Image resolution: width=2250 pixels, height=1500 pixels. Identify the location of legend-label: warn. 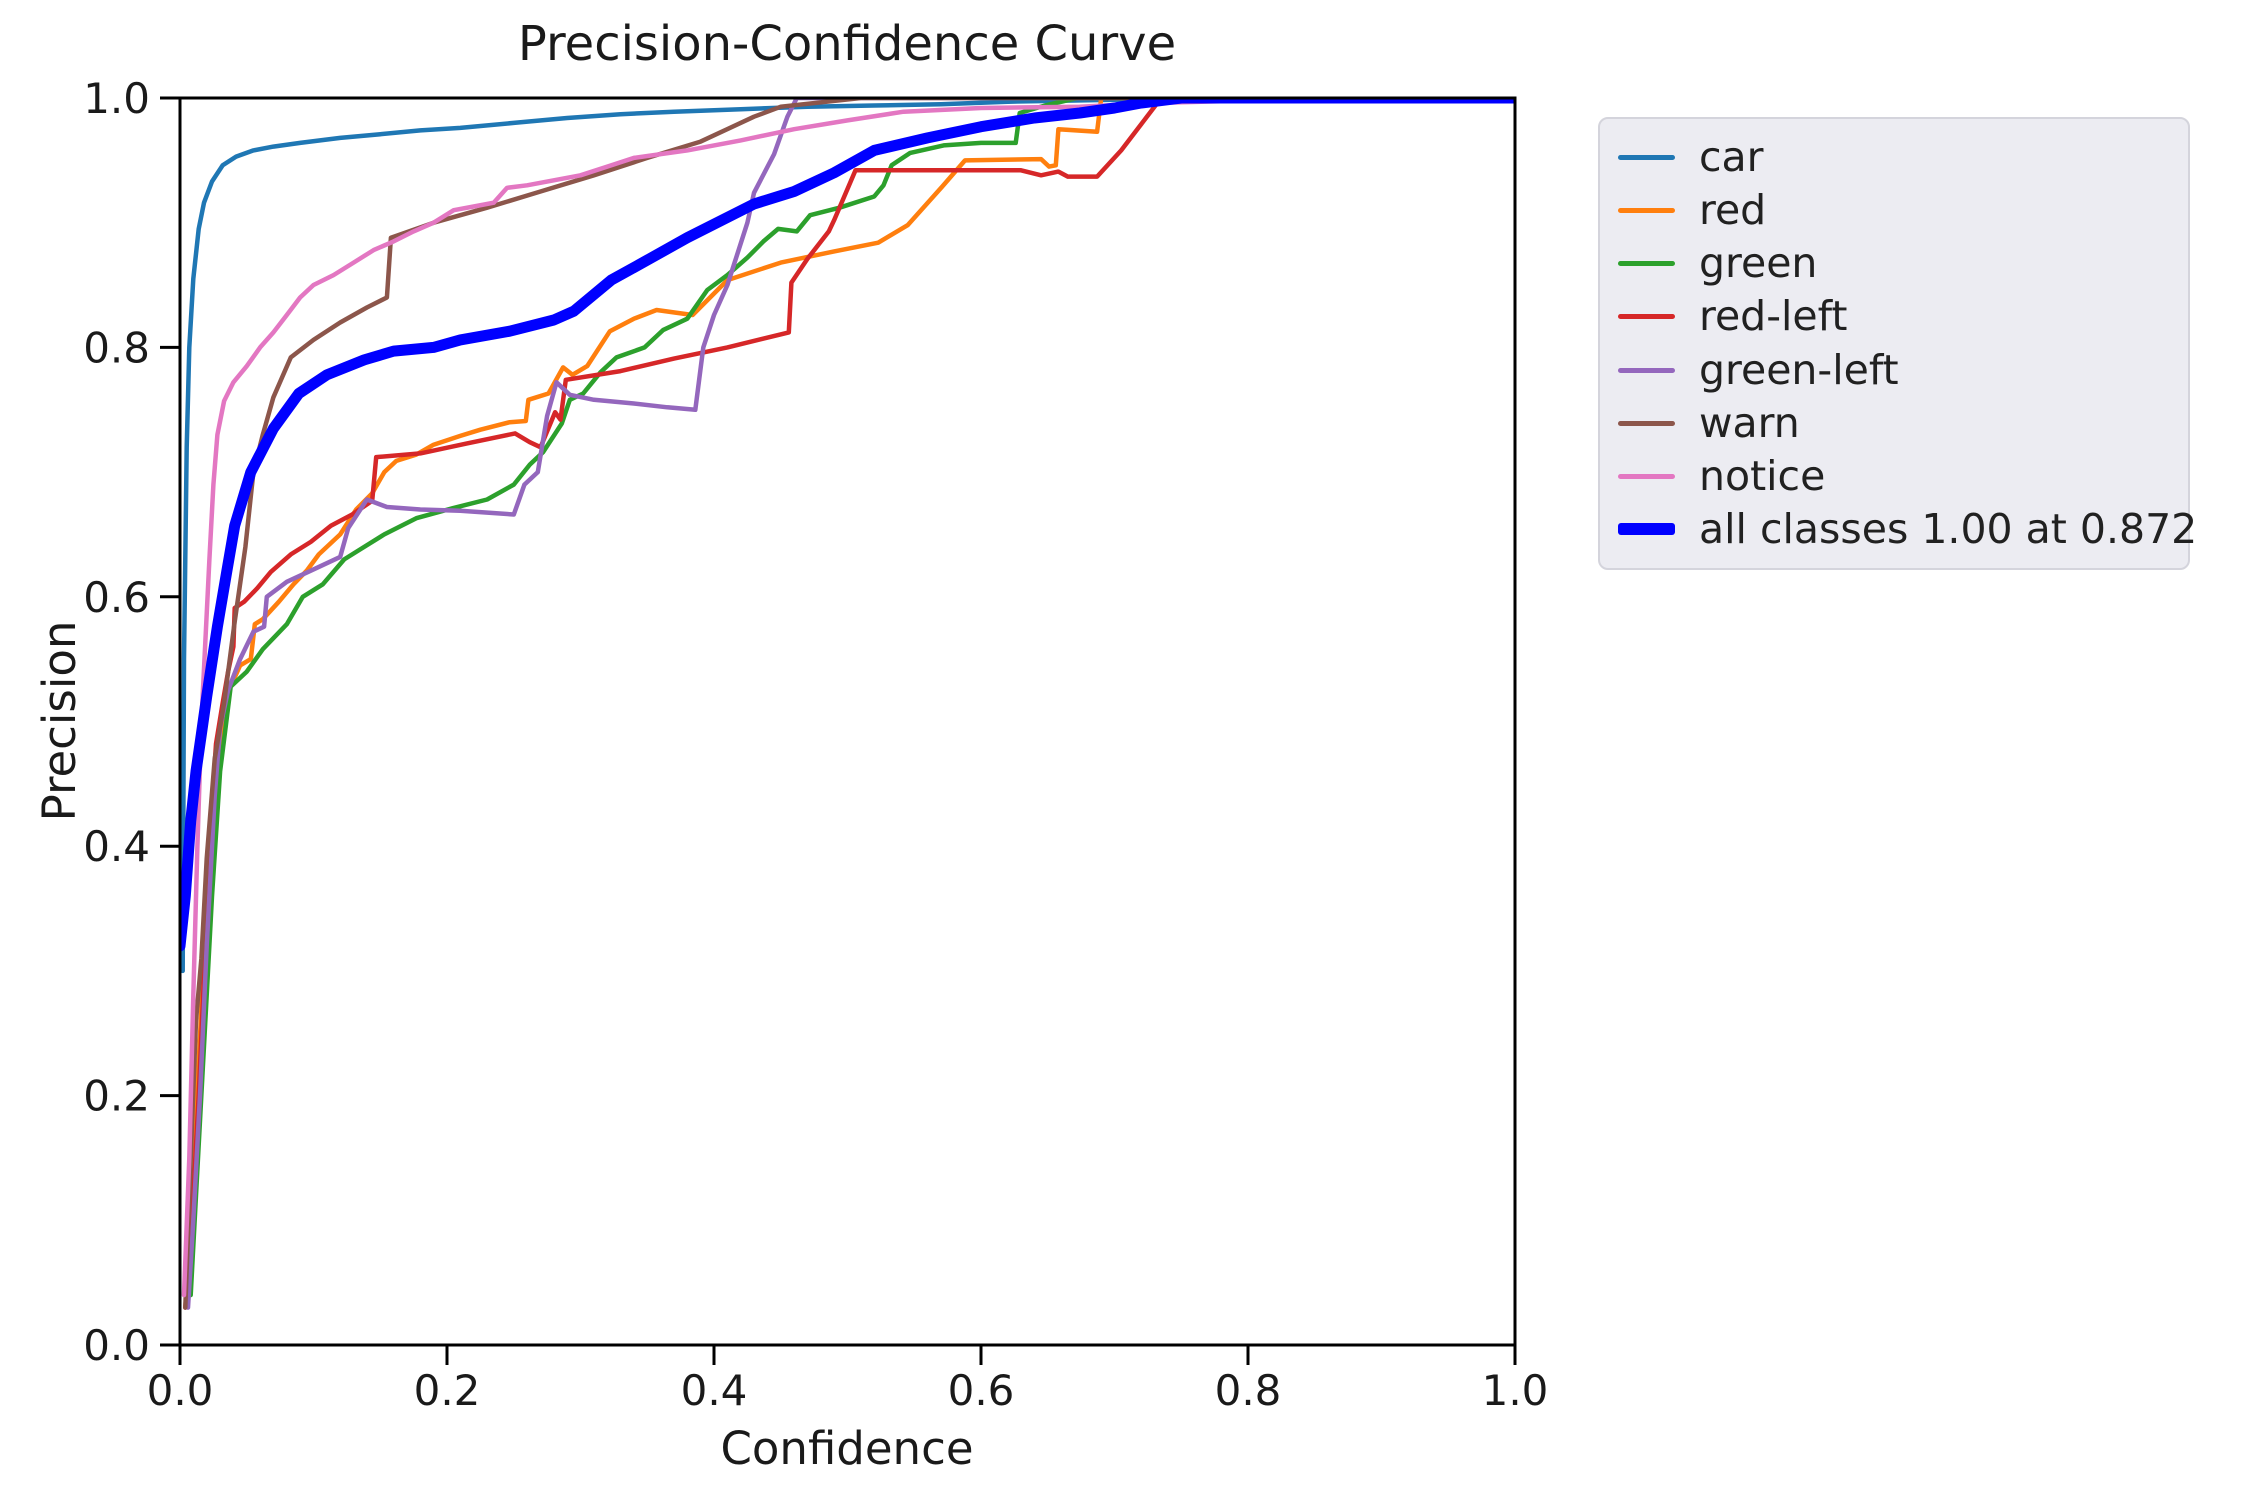
(1749, 422).